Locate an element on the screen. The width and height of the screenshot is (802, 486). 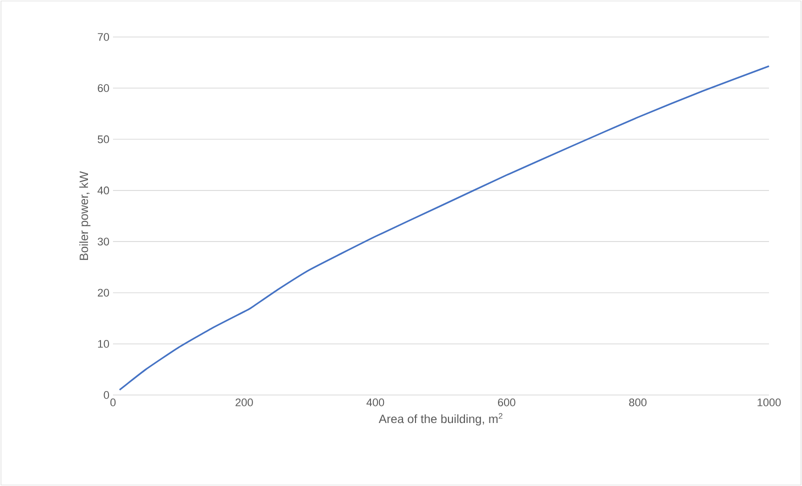
y-tick-label: 30 is located at coordinates (104, 242).